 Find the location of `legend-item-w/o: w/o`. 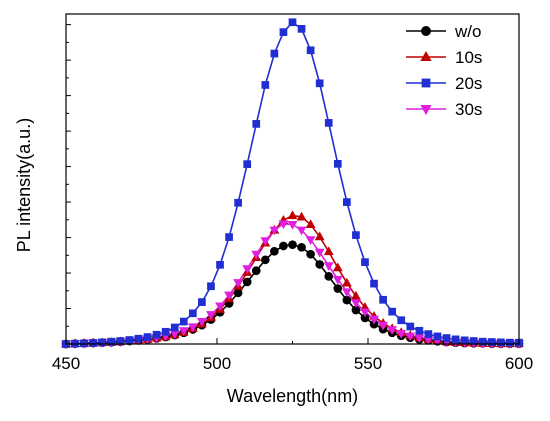

legend-item-w/o: w/o is located at coordinates (443, 31).